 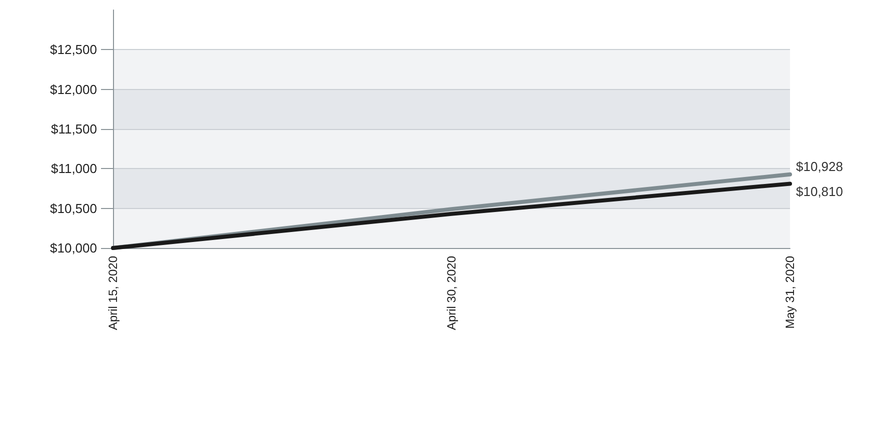 I want to click on y-tick-label: $12,000, so click(x=73, y=89).